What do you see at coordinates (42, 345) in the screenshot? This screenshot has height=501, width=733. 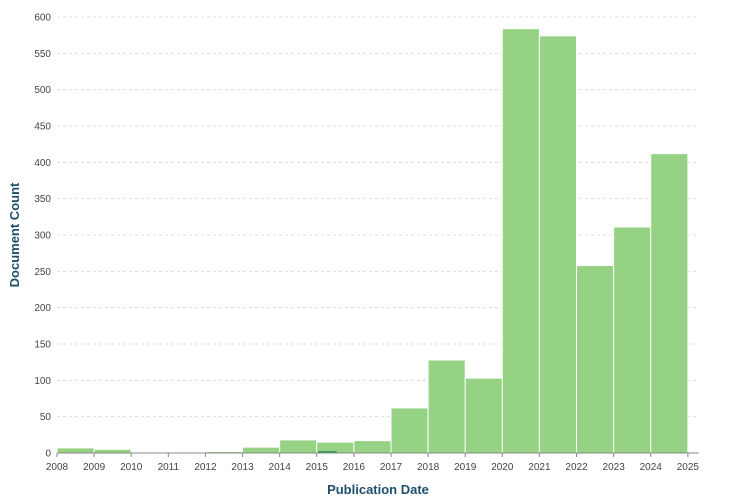 I see `y-tick-label: 150` at bounding box center [42, 345].